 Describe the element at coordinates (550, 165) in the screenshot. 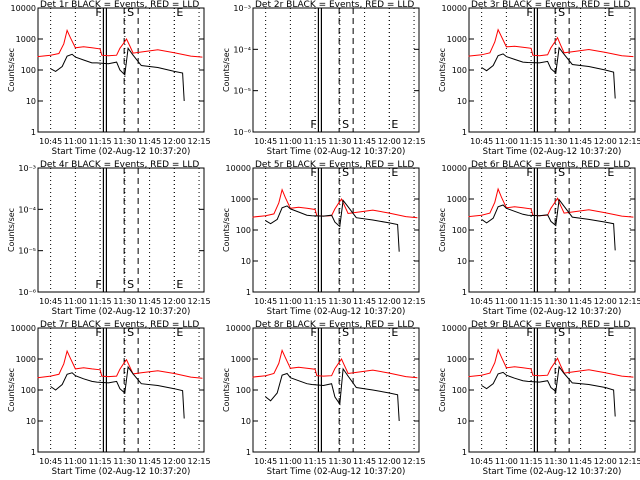

I see `chart-title: Det 6r BLACK = Events, RED = LLD` at that location.